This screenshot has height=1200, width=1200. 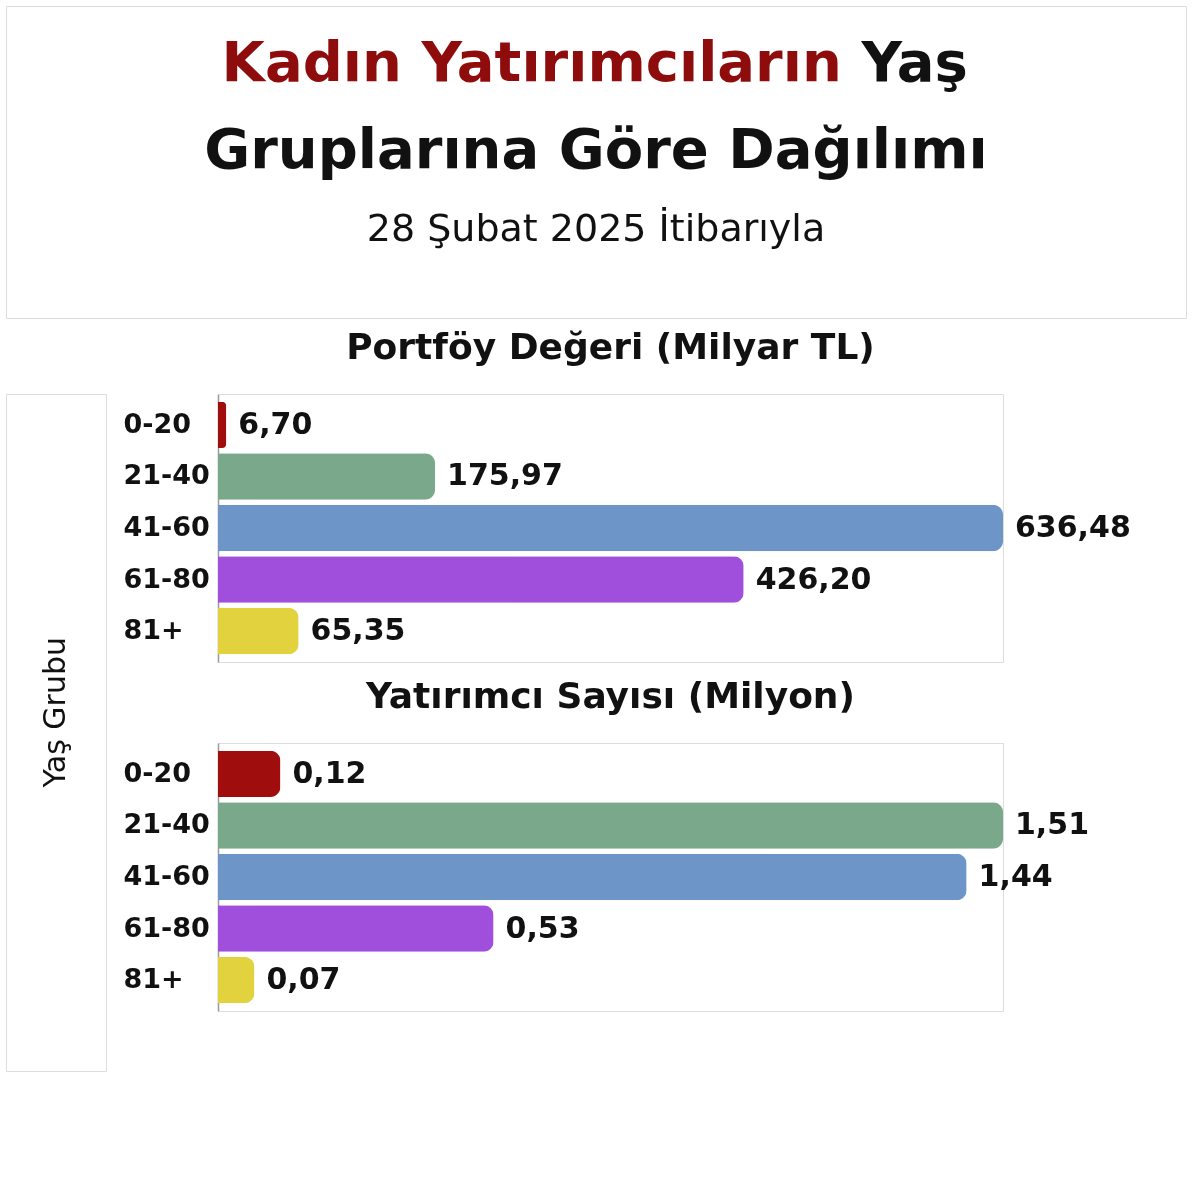 I want to click on text: 28 Şubat 2025 İtibarıyla, so click(x=596, y=228).